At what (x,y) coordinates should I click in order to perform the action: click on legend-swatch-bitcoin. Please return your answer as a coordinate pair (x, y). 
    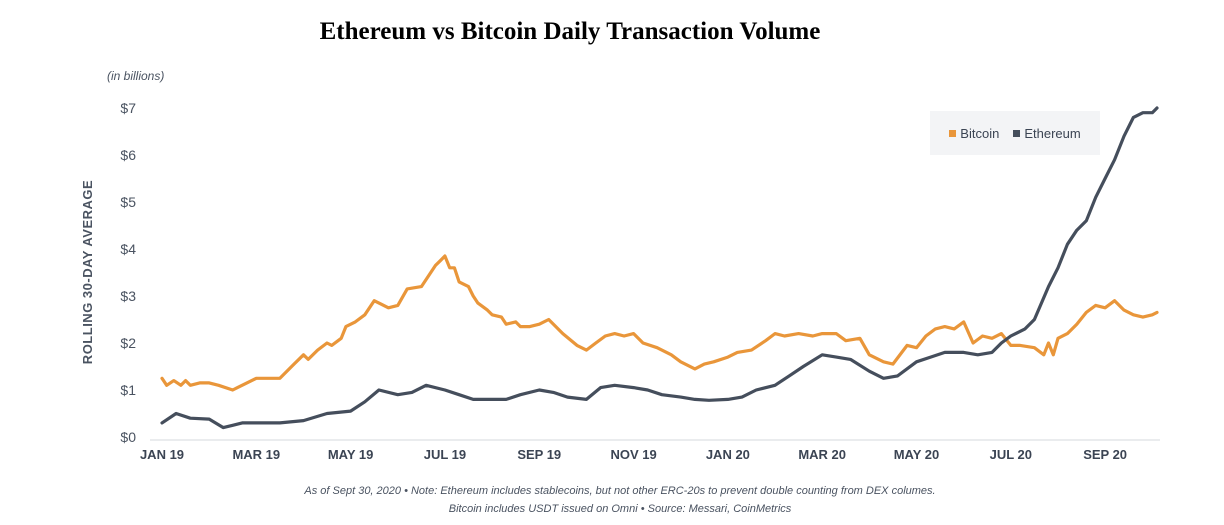
    Looking at the image, I should click on (953, 133).